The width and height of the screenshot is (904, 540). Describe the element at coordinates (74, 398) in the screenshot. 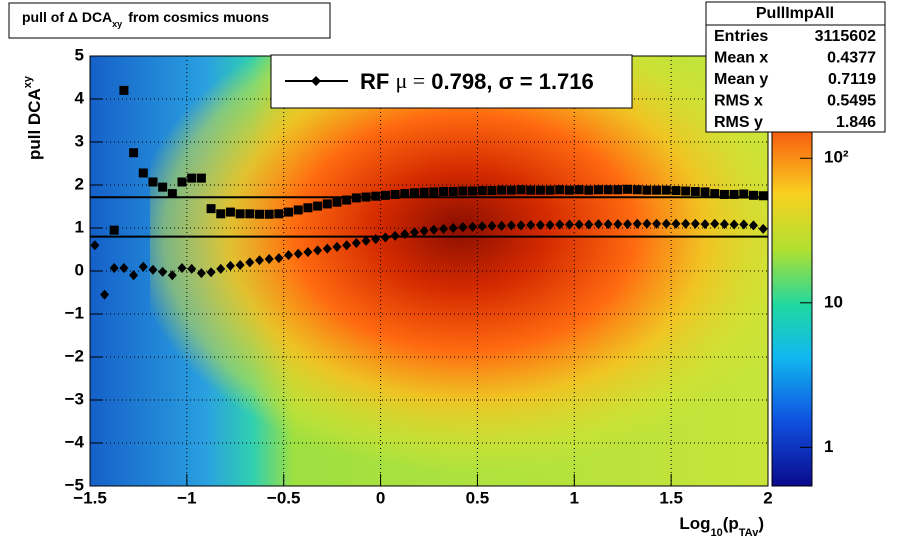

I see `y-tick-label: −3` at that location.